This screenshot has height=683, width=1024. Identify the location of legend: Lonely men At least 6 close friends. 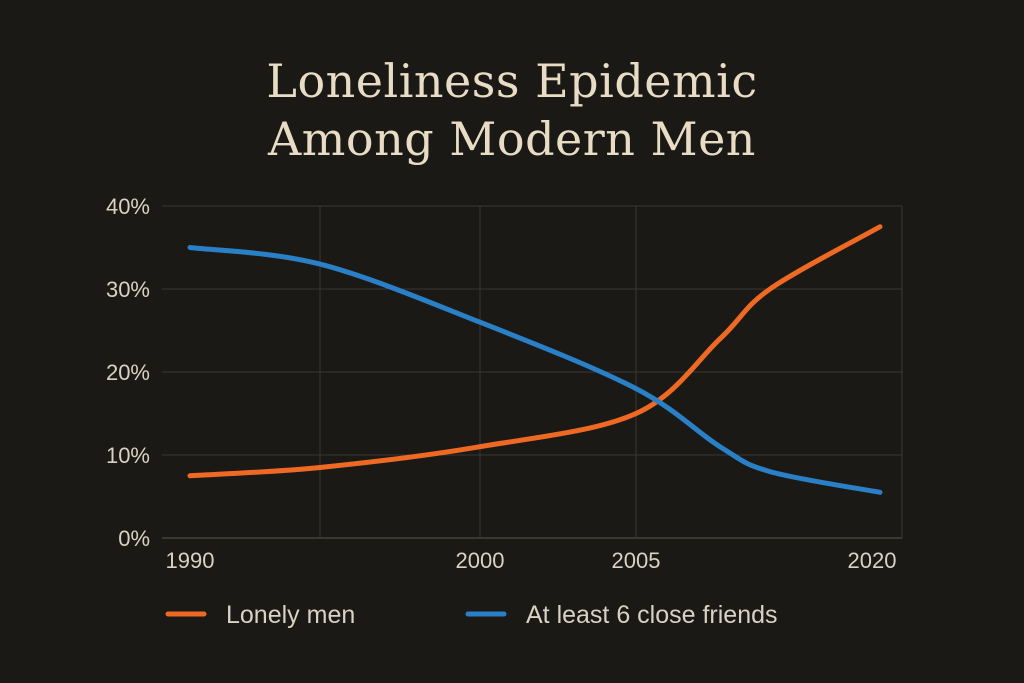
(471, 615).